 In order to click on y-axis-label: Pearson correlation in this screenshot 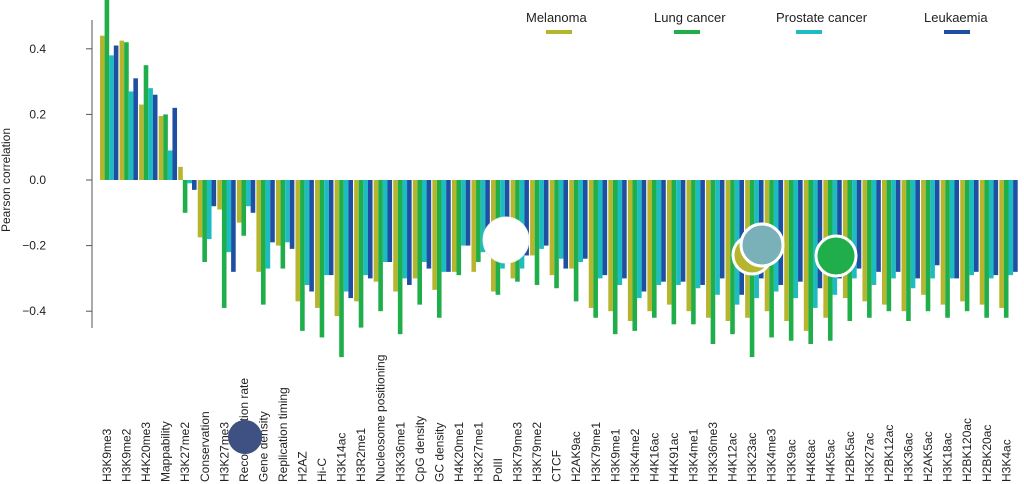, I will do `click(6, 180)`.